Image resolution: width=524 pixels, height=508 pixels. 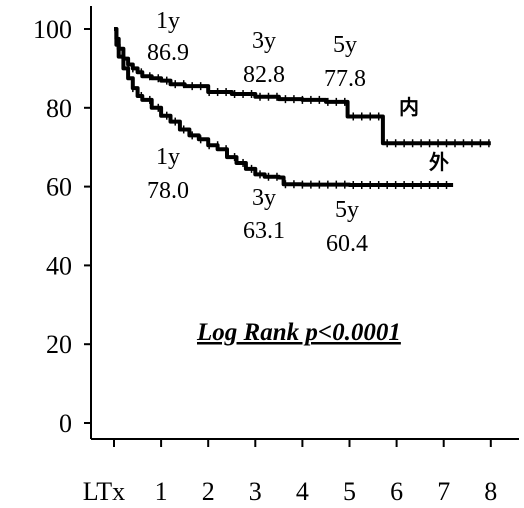 What do you see at coordinates (52, 29) in the screenshot?
I see `y-tick-label: 100` at bounding box center [52, 29].